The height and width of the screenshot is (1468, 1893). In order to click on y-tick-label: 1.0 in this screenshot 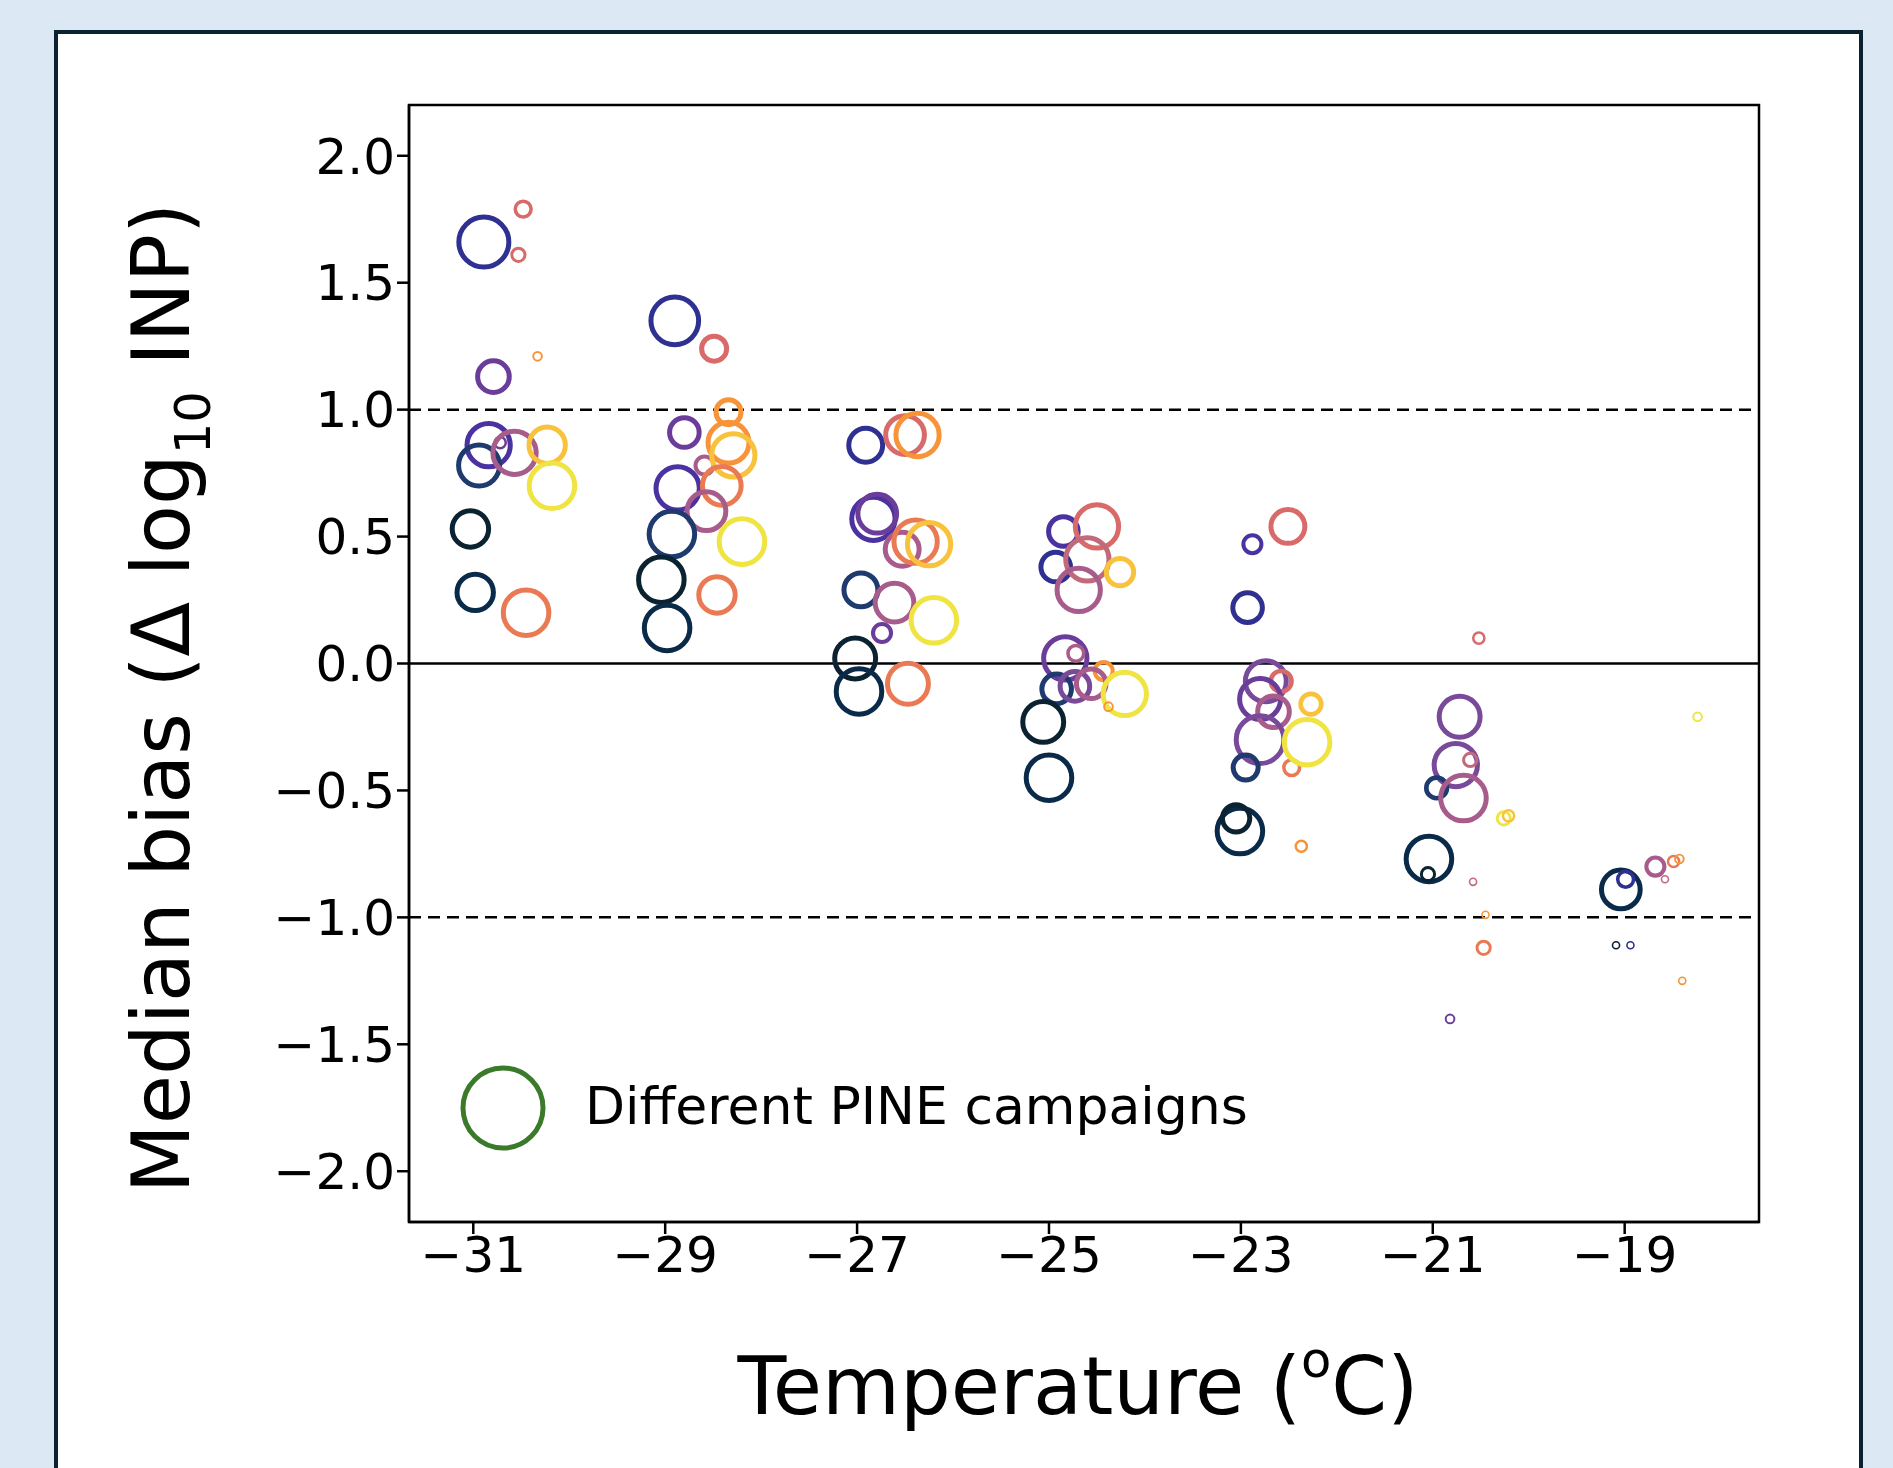, I will do `click(355, 410)`.